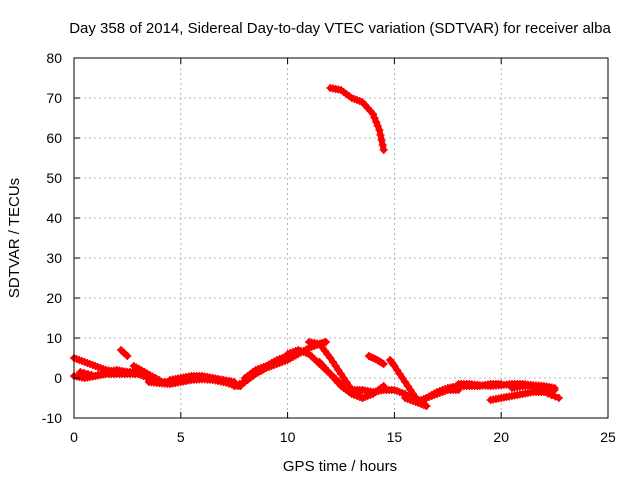 The height and width of the screenshot is (480, 640). I want to click on y-tick-label: 50, so click(54, 178).